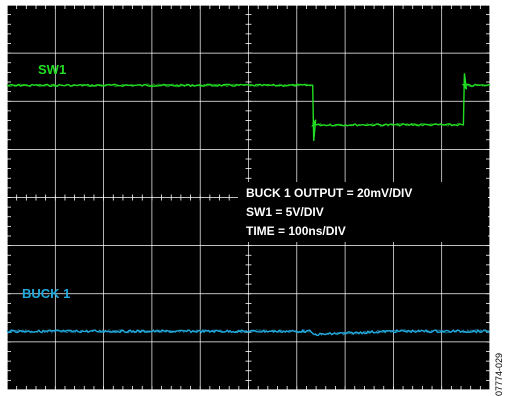  What do you see at coordinates (363, 212) in the screenshot?
I see `settings-box` at bounding box center [363, 212].